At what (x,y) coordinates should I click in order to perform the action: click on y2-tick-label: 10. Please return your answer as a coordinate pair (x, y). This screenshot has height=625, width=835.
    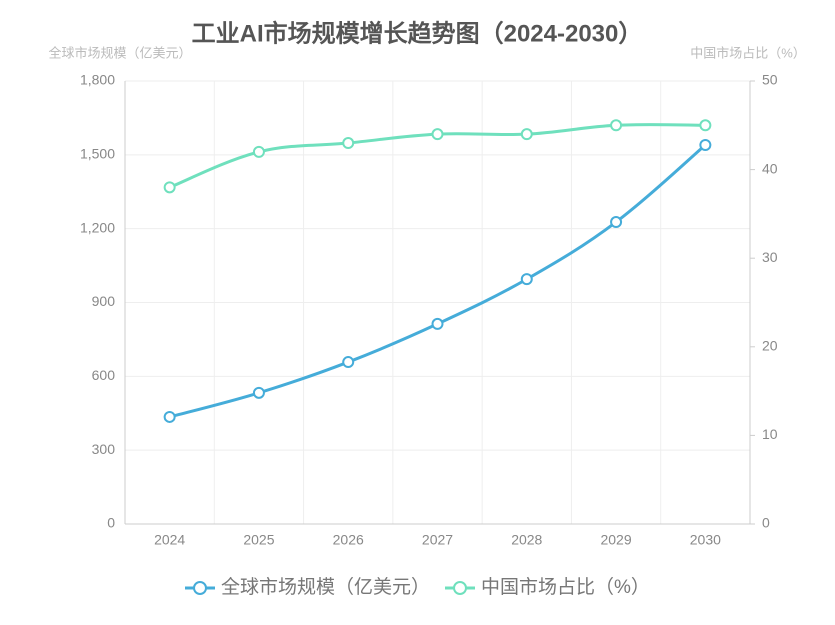
    Looking at the image, I should click on (770, 434).